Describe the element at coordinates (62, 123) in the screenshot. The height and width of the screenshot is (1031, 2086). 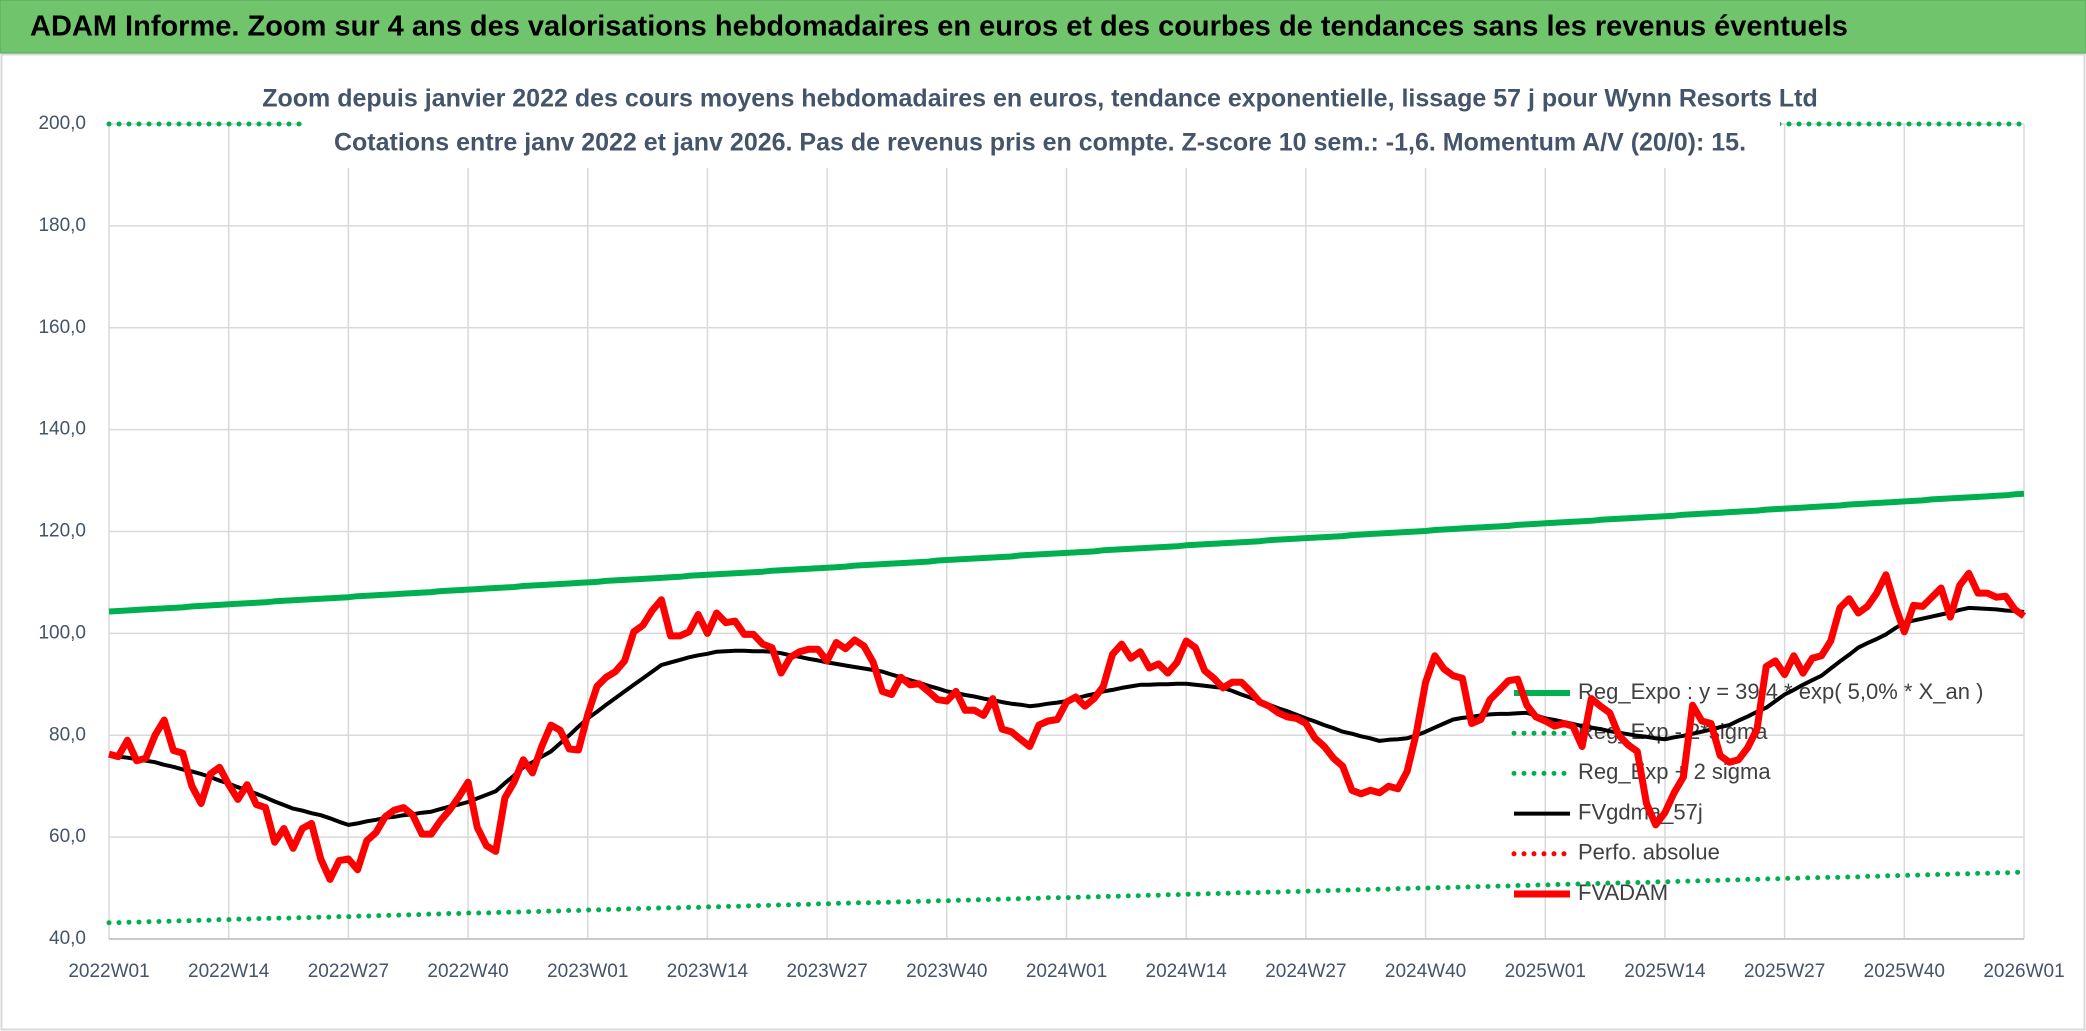
I see `y-tick-label: 200,0` at that location.